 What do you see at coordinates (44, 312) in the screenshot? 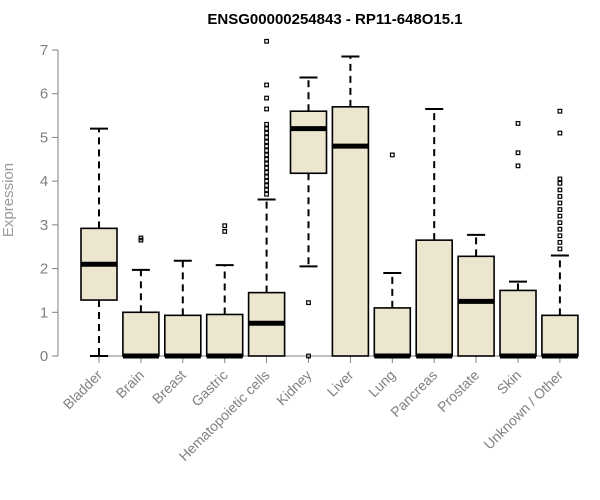
I see `y-tick-label: 1` at bounding box center [44, 312].